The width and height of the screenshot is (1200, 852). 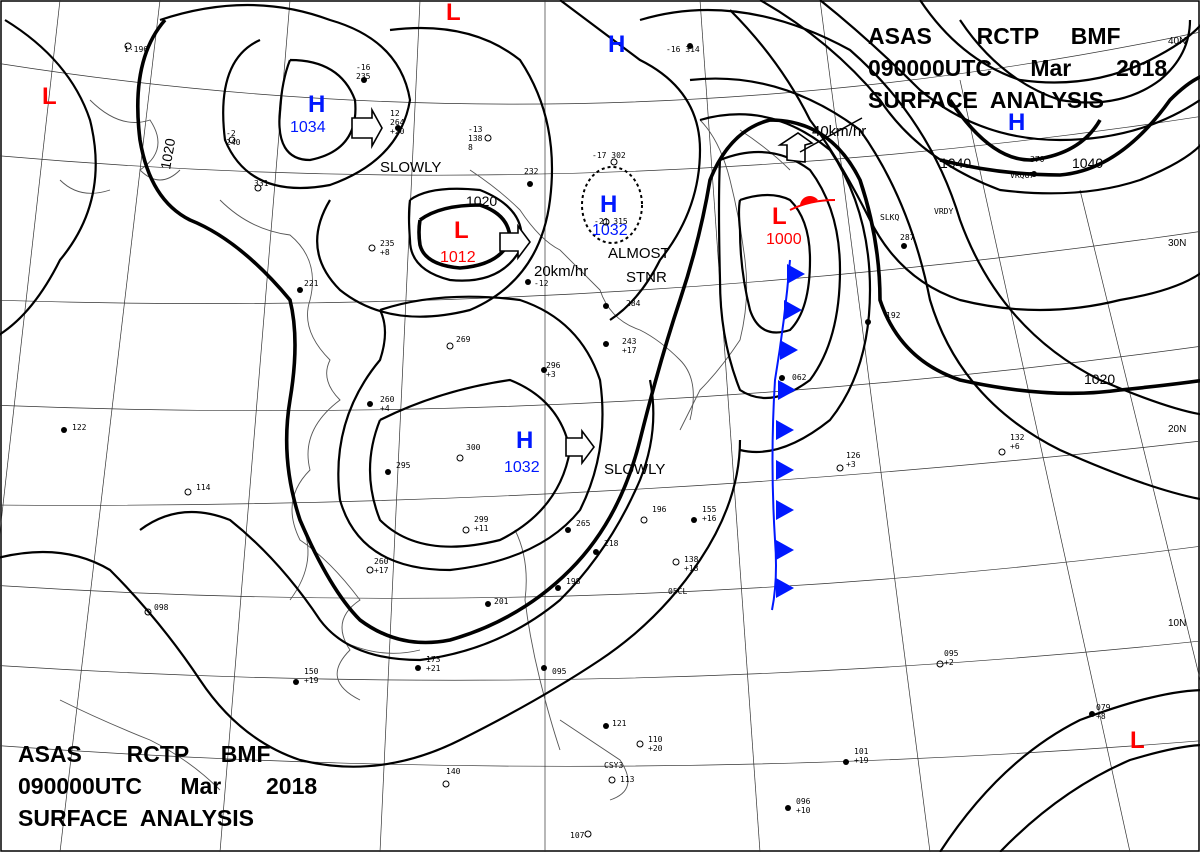 I want to click on svg-text:132+6: 132 +6, so click(x=1017, y=442).